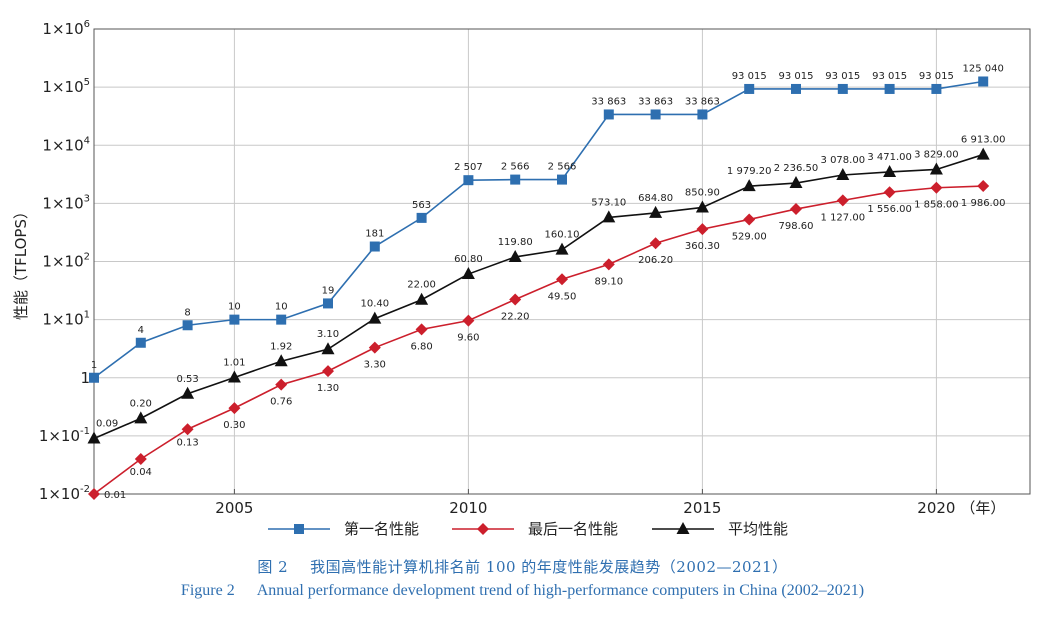 The height and width of the screenshot is (619, 1045). What do you see at coordinates (328, 334) in the screenshot?
I see `data-label-avg: 3.10` at bounding box center [328, 334].